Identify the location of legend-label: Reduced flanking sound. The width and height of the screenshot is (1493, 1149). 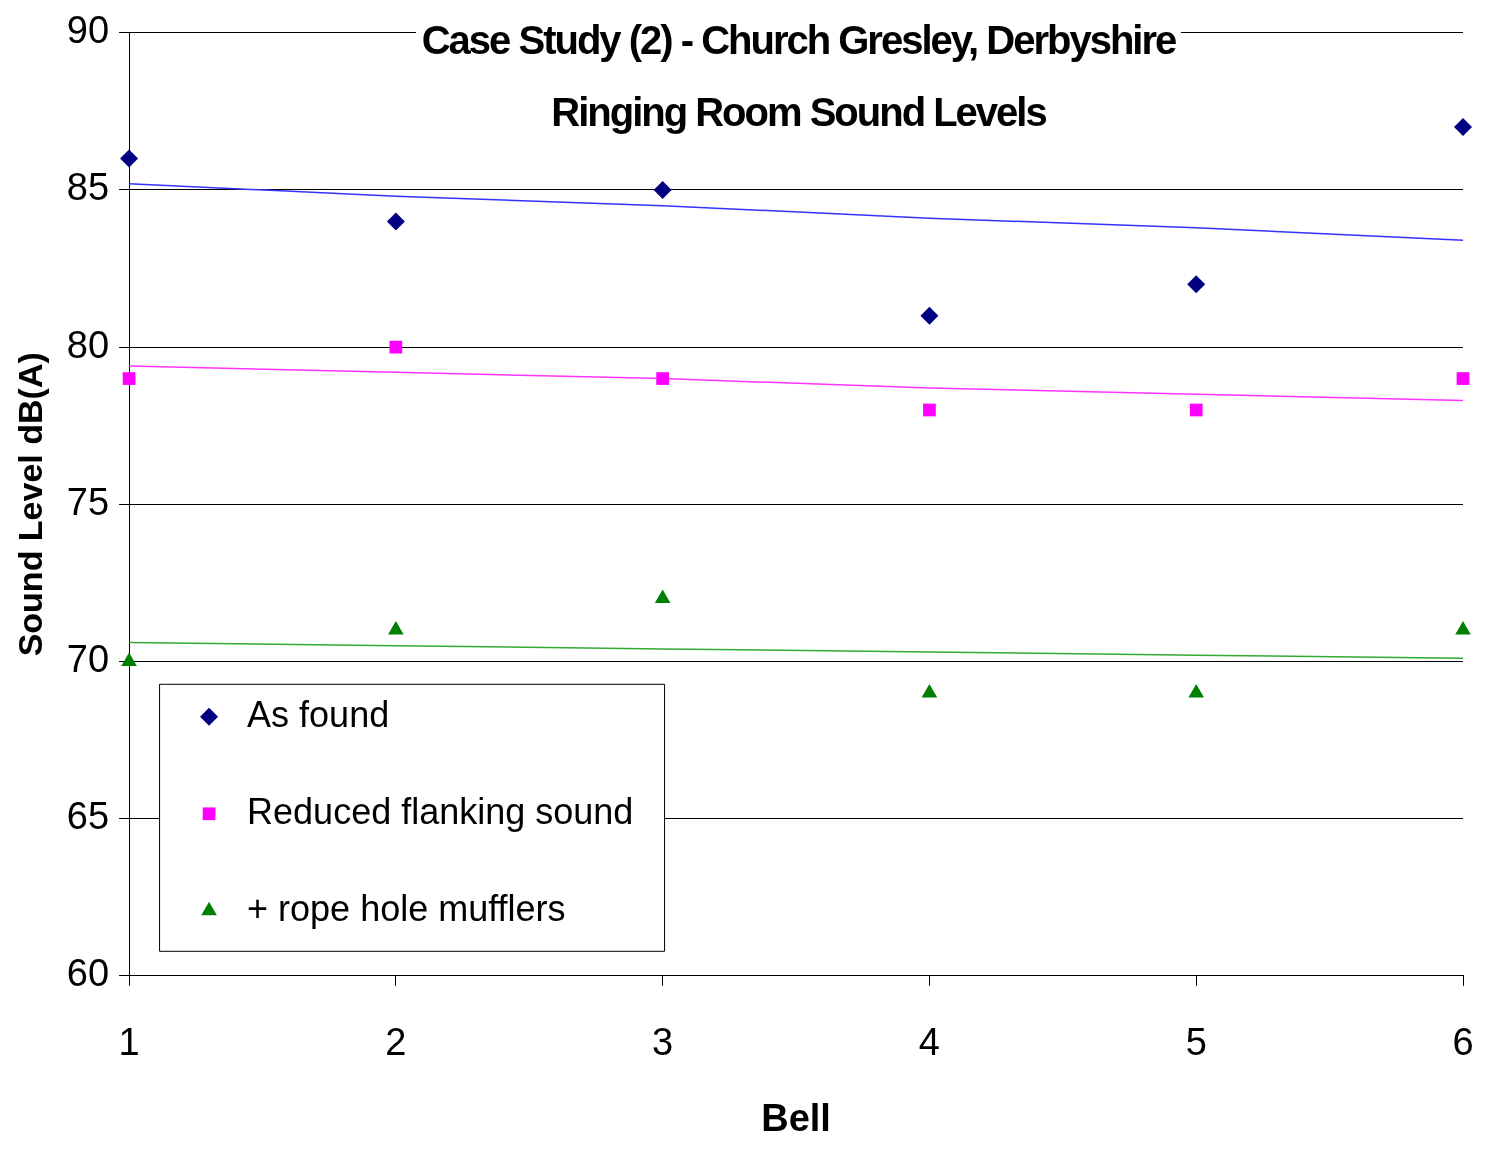
(440, 811).